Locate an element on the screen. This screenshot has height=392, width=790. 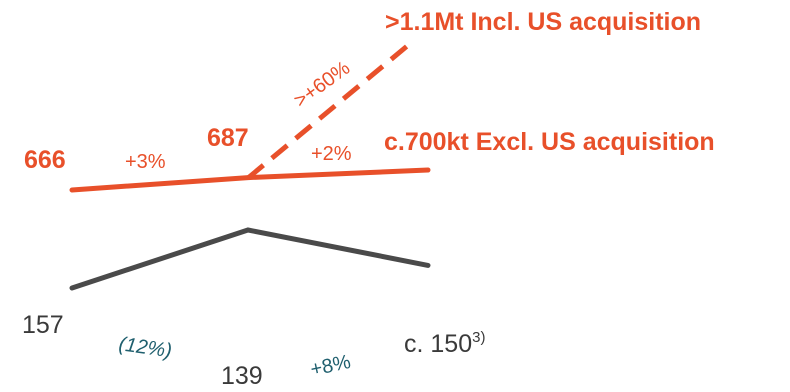
label-dark-3-main: c. 150 is located at coordinates (438, 344).